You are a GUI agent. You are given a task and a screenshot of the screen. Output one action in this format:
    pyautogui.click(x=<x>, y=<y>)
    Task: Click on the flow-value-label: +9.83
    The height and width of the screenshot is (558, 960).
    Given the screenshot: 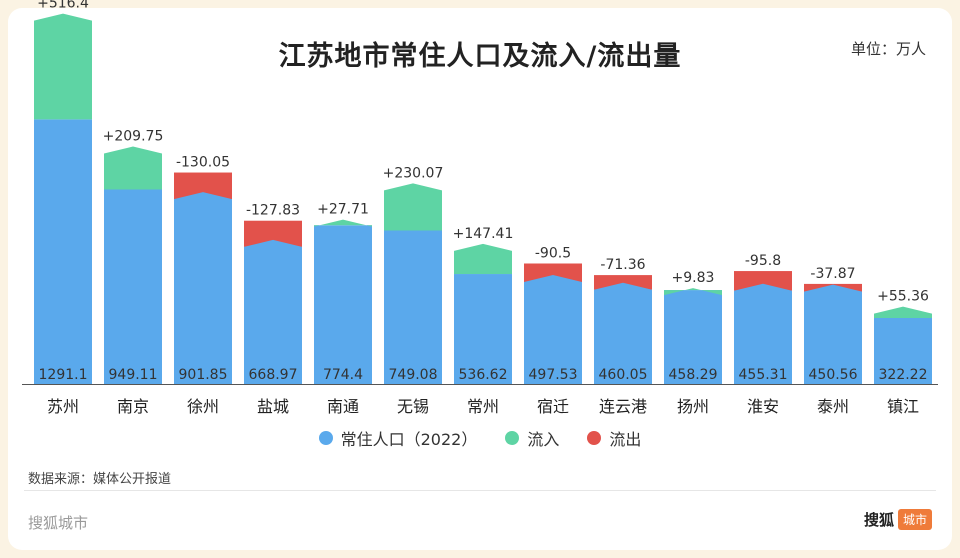 What is the action you would take?
    pyautogui.click(x=693, y=278)
    